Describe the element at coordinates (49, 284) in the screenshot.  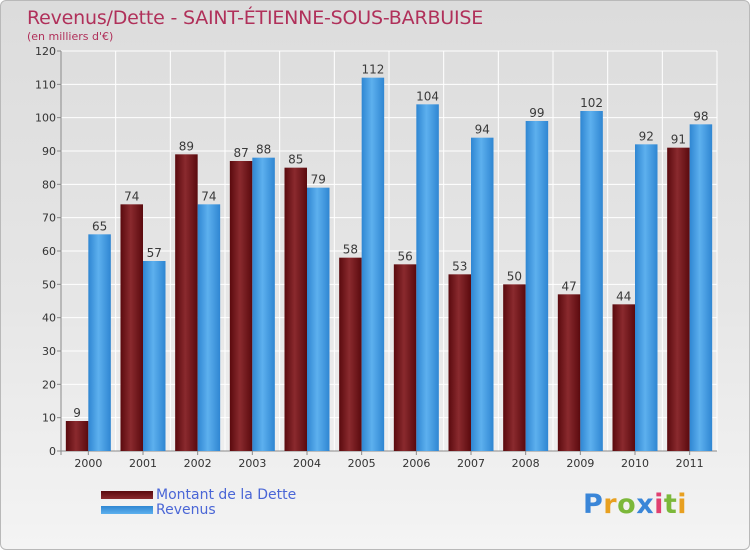
I see `y-tick-label: 50` at that location.